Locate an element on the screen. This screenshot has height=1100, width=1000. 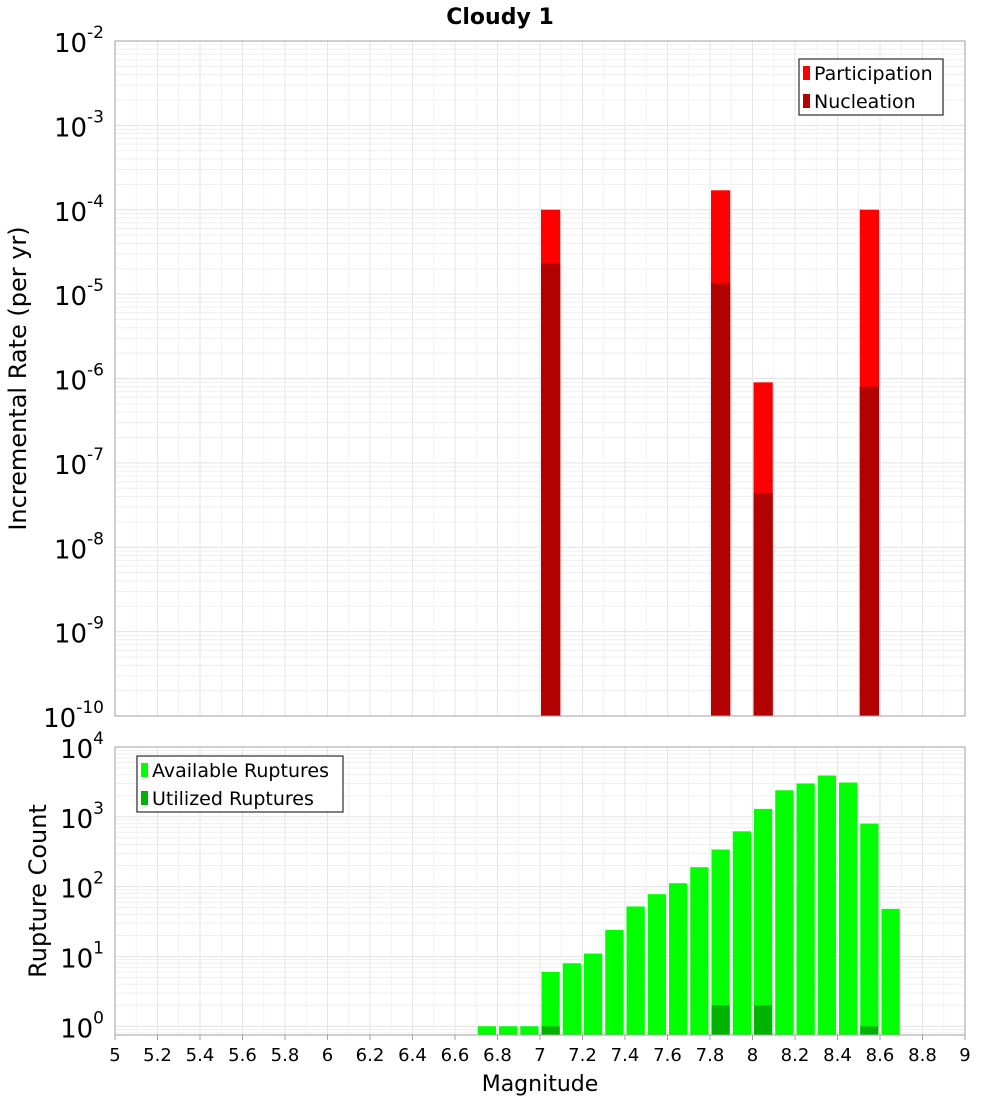
legend: Available Ruptures Utilized Ruptures is located at coordinates (240, 784).